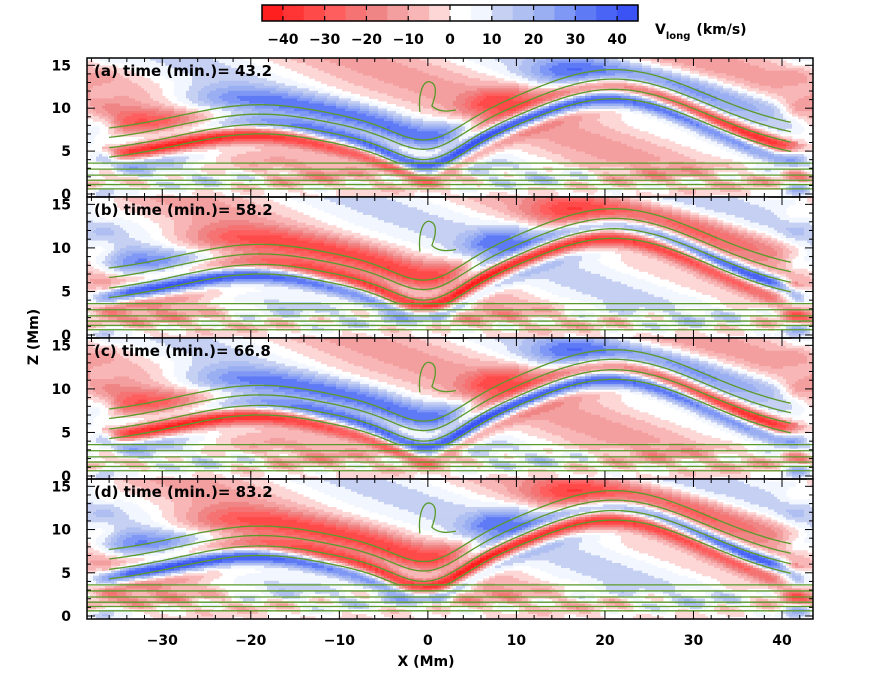  I want to click on colorbar-swatch, so click(628, 13).